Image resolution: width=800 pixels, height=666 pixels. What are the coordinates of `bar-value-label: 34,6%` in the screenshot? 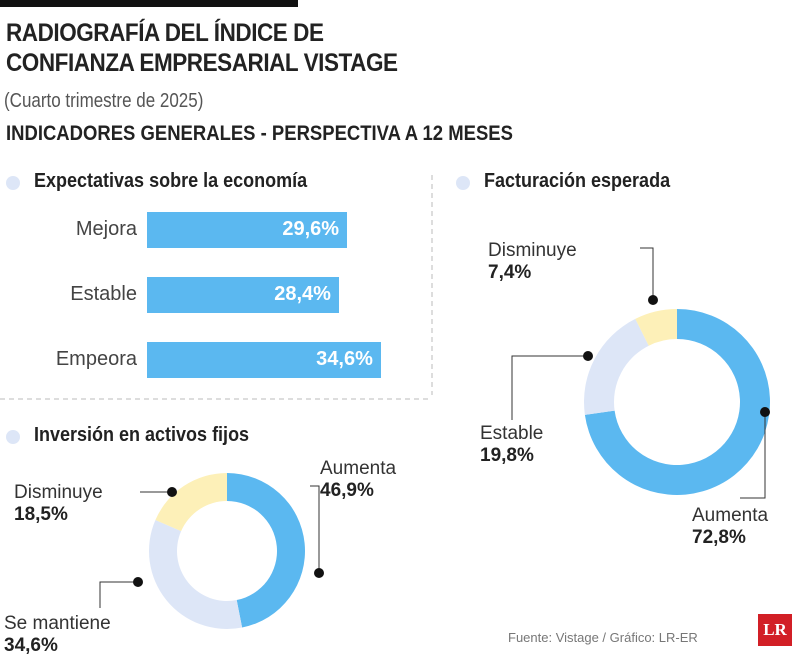 It's located at (344, 359).